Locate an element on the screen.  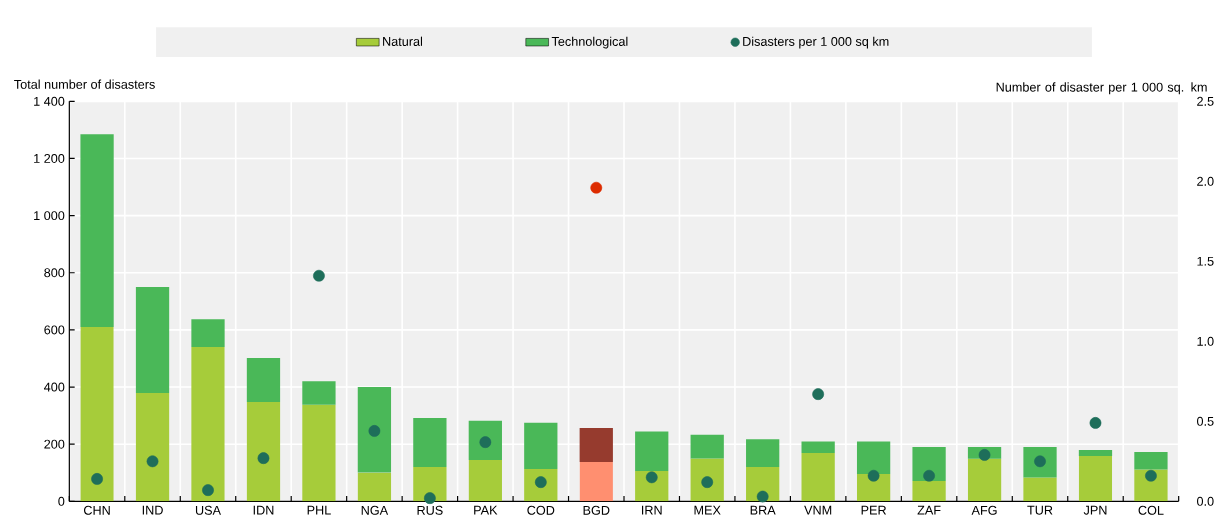
x-tick-label: PER is located at coordinates (874, 510).